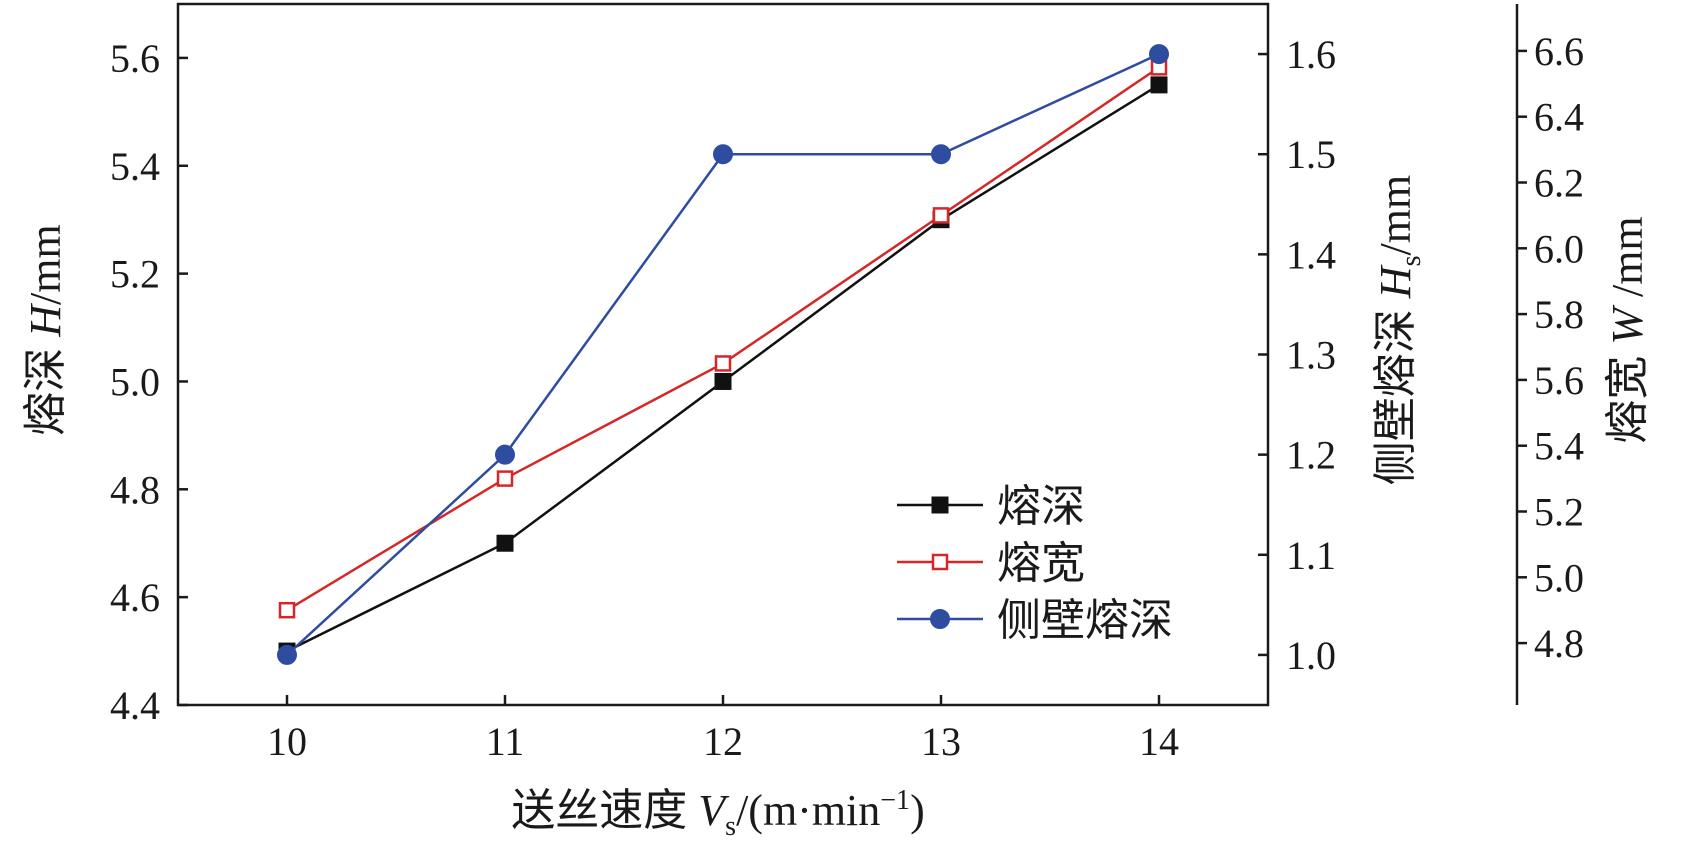  What do you see at coordinates (1311, 555) in the screenshot?
I see `right1-tick-label: 1.1` at bounding box center [1311, 555].